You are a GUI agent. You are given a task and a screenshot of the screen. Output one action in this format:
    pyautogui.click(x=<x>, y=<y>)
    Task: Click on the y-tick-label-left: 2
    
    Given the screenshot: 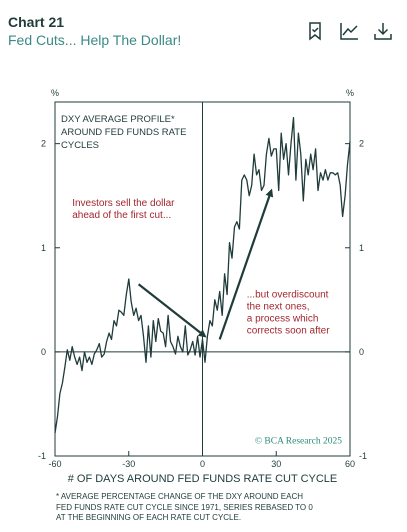 What is the action you would take?
    pyautogui.click(x=43, y=144)
    